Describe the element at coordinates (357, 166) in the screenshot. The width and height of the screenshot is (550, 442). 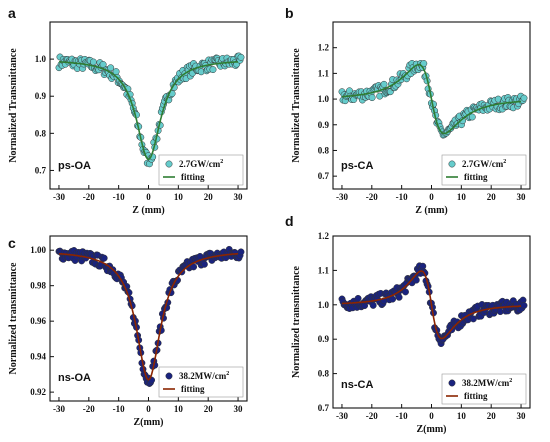
I see `panel-tag: ps-CA` at that location.